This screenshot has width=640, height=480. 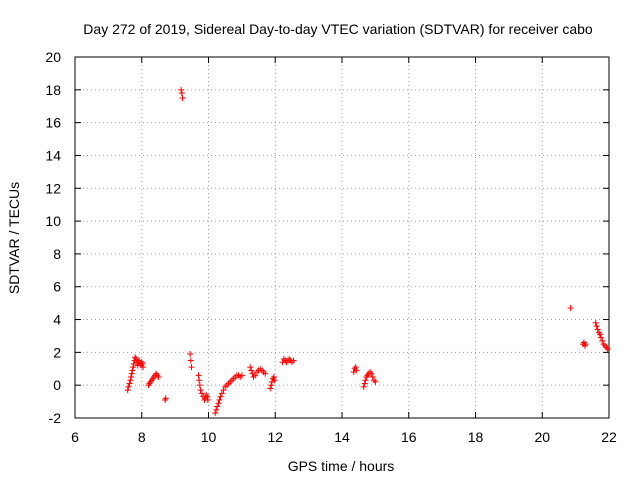 What do you see at coordinates (75, 437) in the screenshot?
I see `x-tick-label: 6` at bounding box center [75, 437].